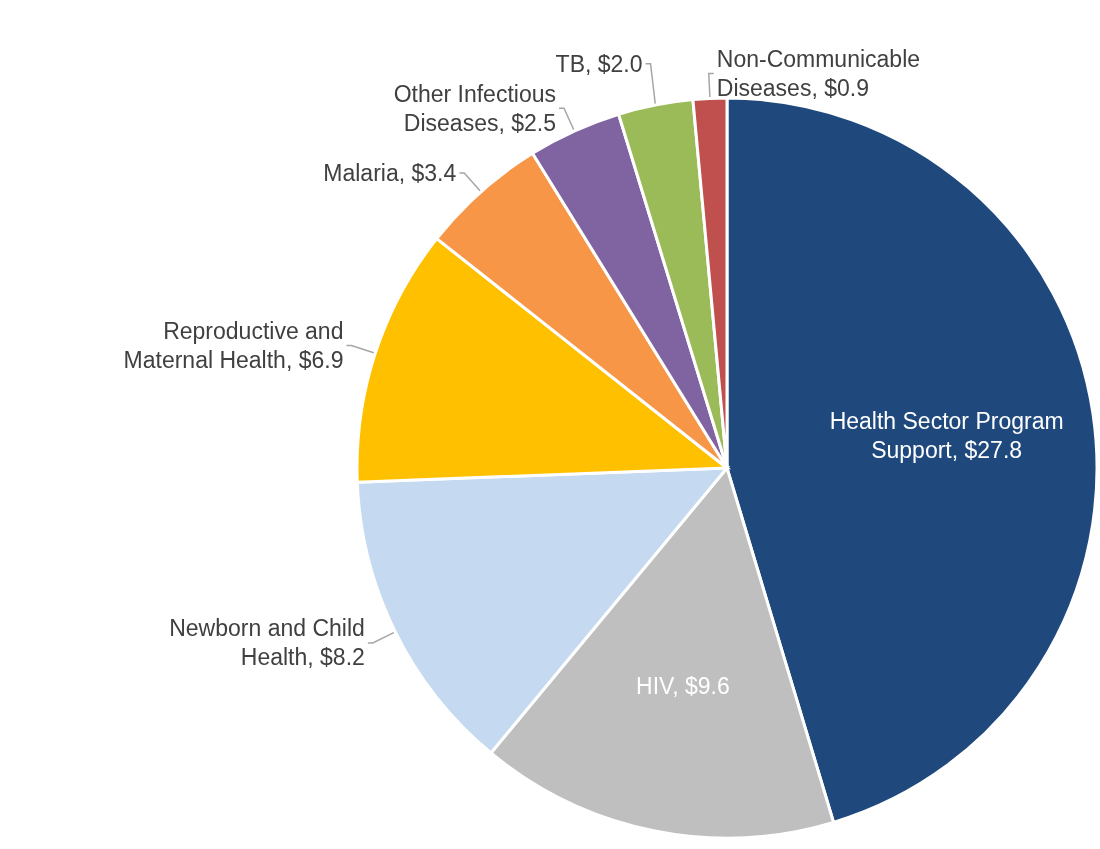  What do you see at coordinates (599, 63) in the screenshot?
I see `slice-label: TB, $2.0` at bounding box center [599, 63].